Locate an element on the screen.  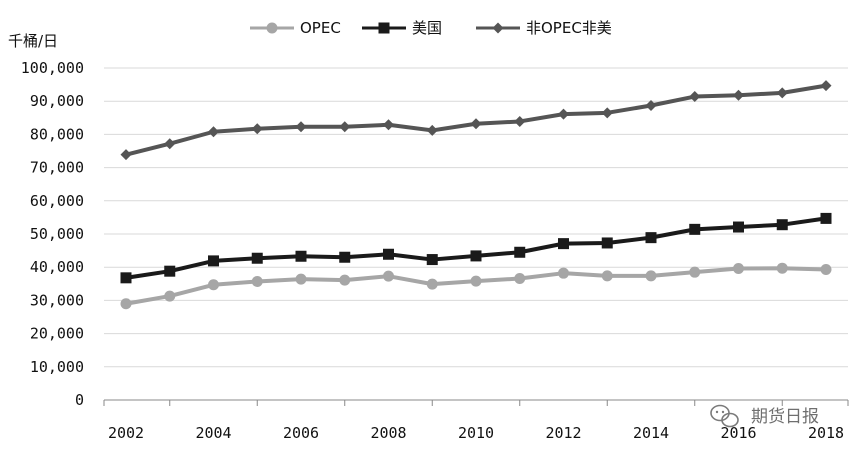
y-tick-label: 20,000 is located at coordinates (57, 334).